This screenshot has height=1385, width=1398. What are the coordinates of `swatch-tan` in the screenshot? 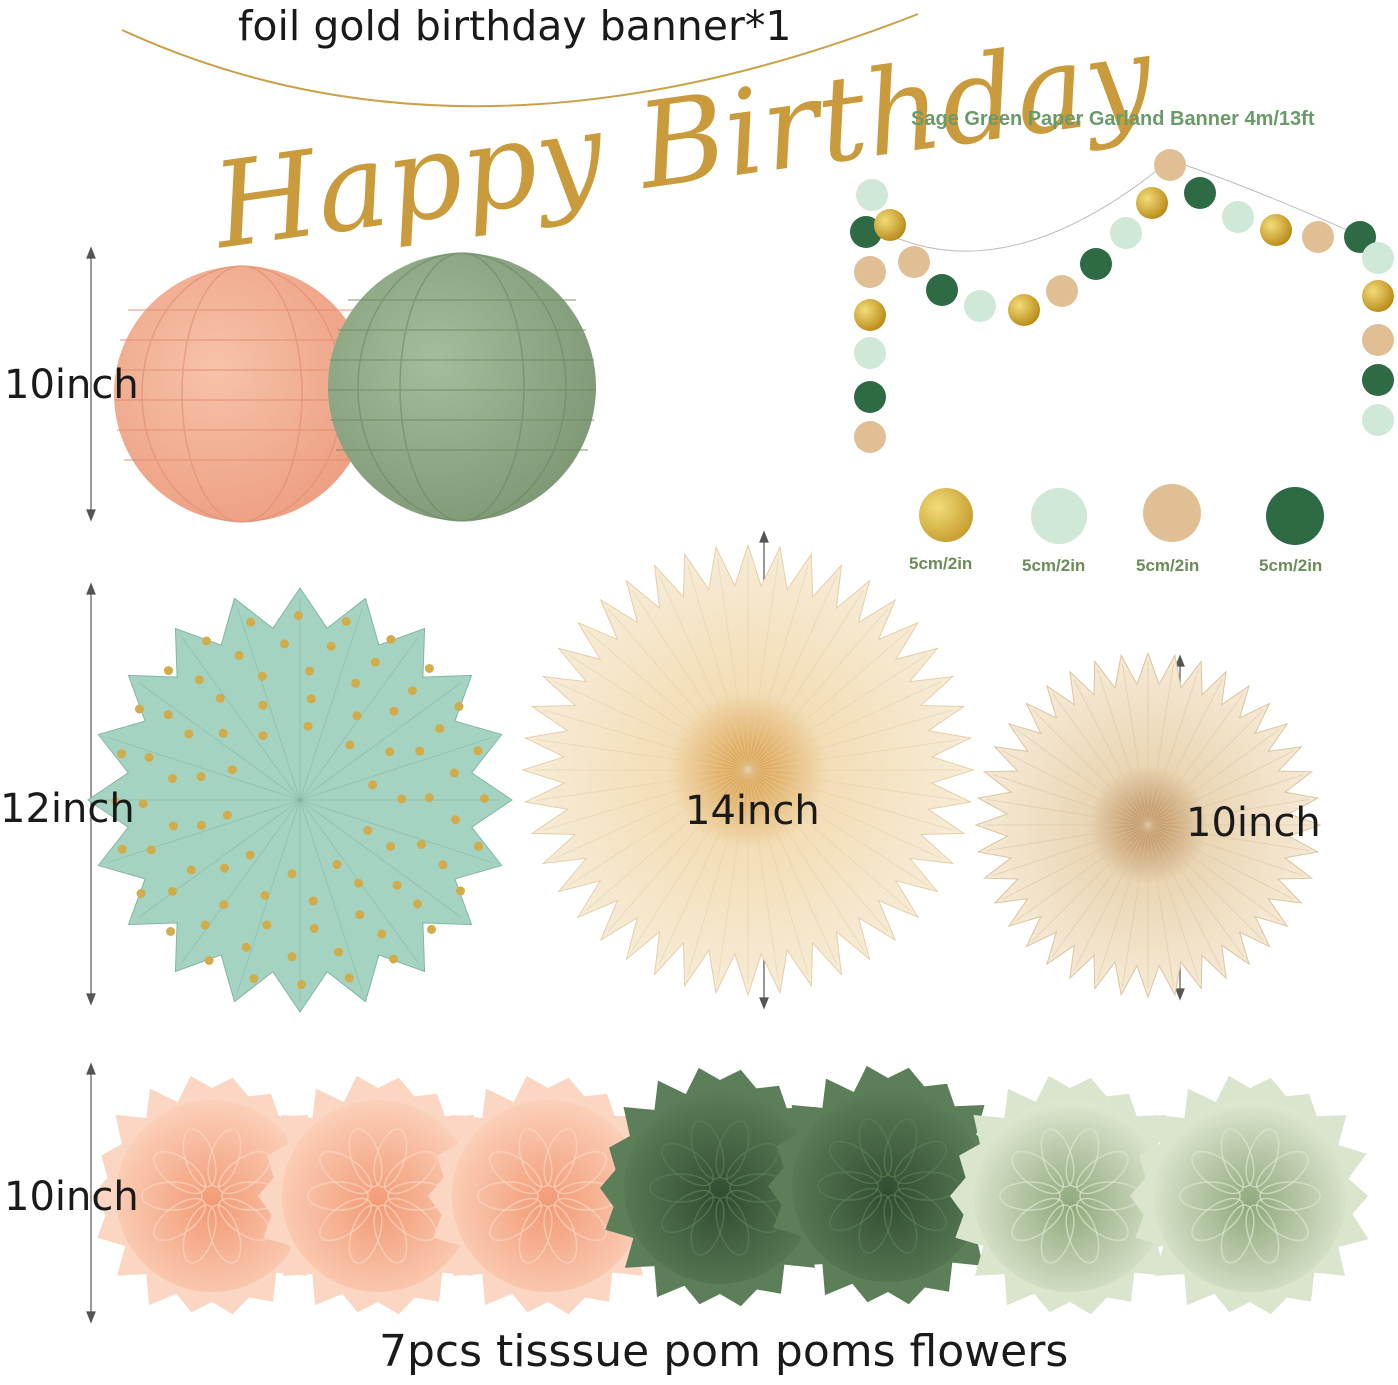 It's located at (1172, 513).